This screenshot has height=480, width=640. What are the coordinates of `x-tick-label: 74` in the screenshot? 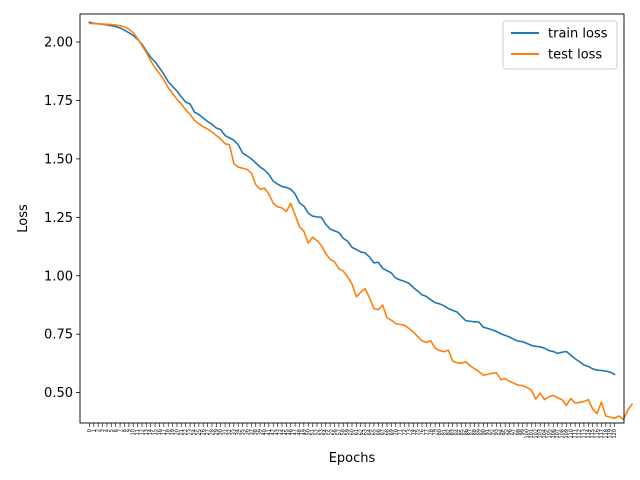 It's located at (414, 432).